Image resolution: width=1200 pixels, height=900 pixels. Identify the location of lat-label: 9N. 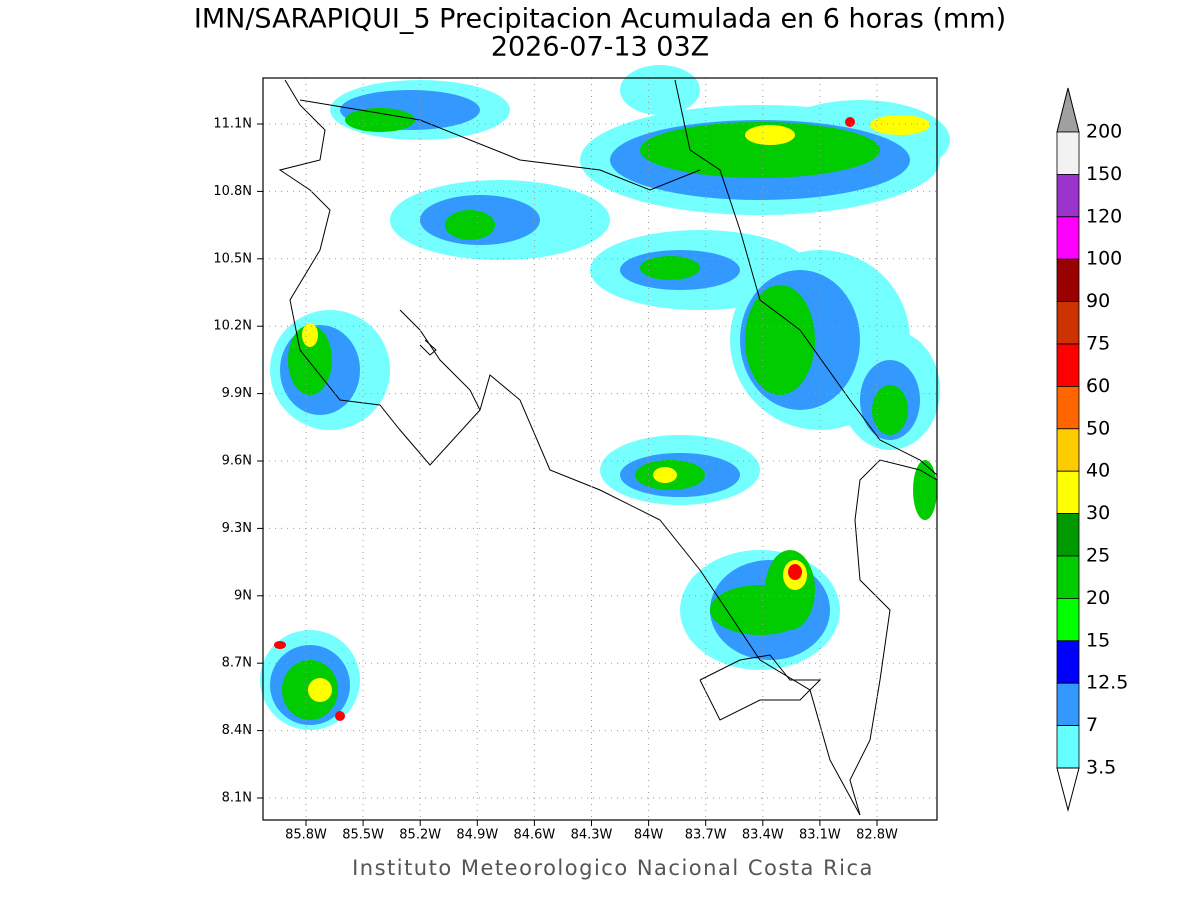
(243, 595).